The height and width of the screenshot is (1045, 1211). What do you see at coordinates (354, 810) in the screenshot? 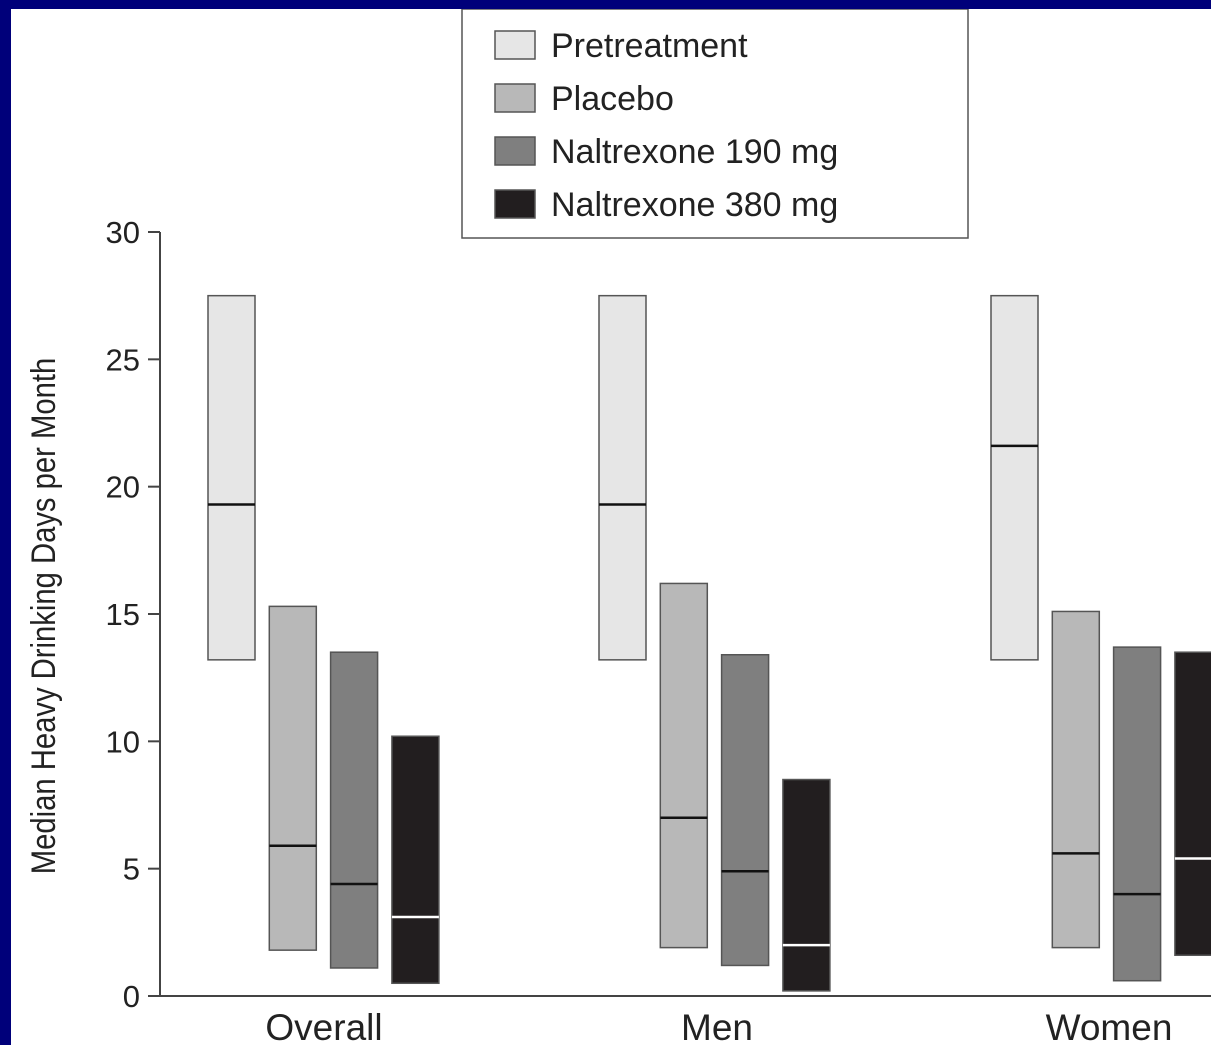
I see `range-bar-overall-naltrexone-190-mg` at bounding box center [354, 810].